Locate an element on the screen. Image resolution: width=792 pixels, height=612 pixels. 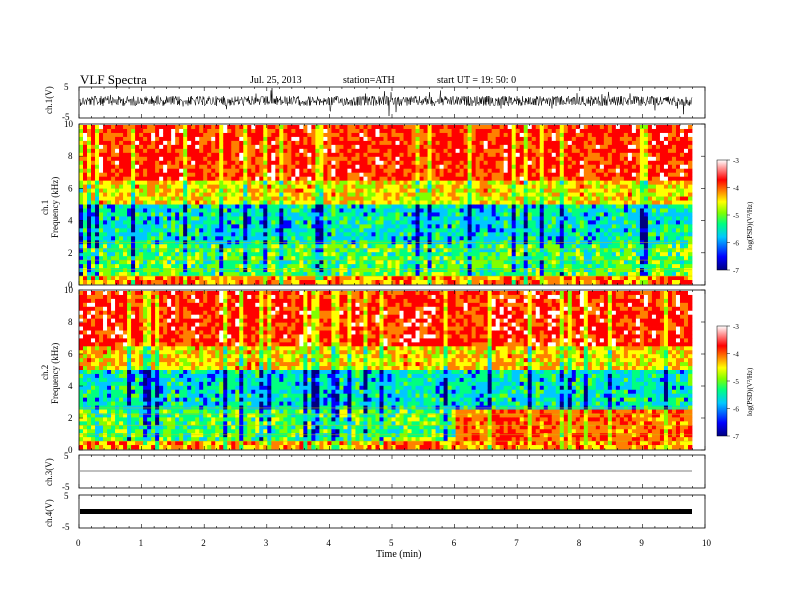
x-tick-label: 7 is located at coordinates (516, 543).